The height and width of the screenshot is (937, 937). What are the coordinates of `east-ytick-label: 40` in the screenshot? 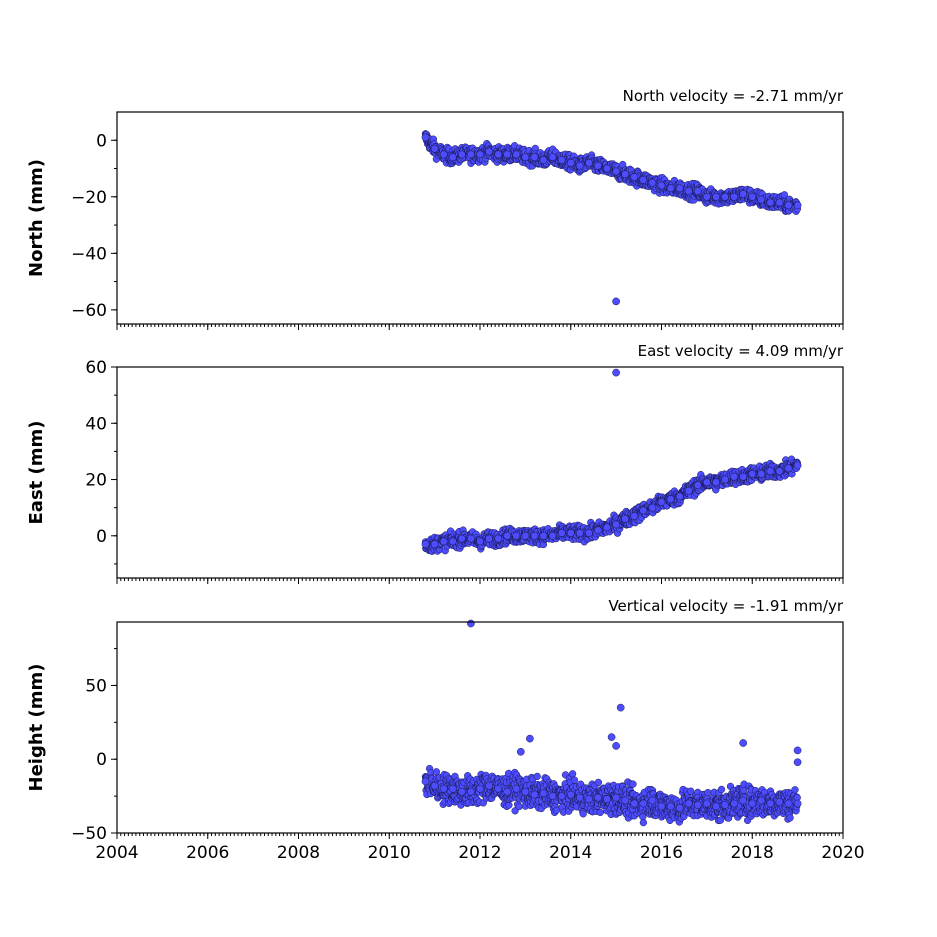 It's located at (96, 424).